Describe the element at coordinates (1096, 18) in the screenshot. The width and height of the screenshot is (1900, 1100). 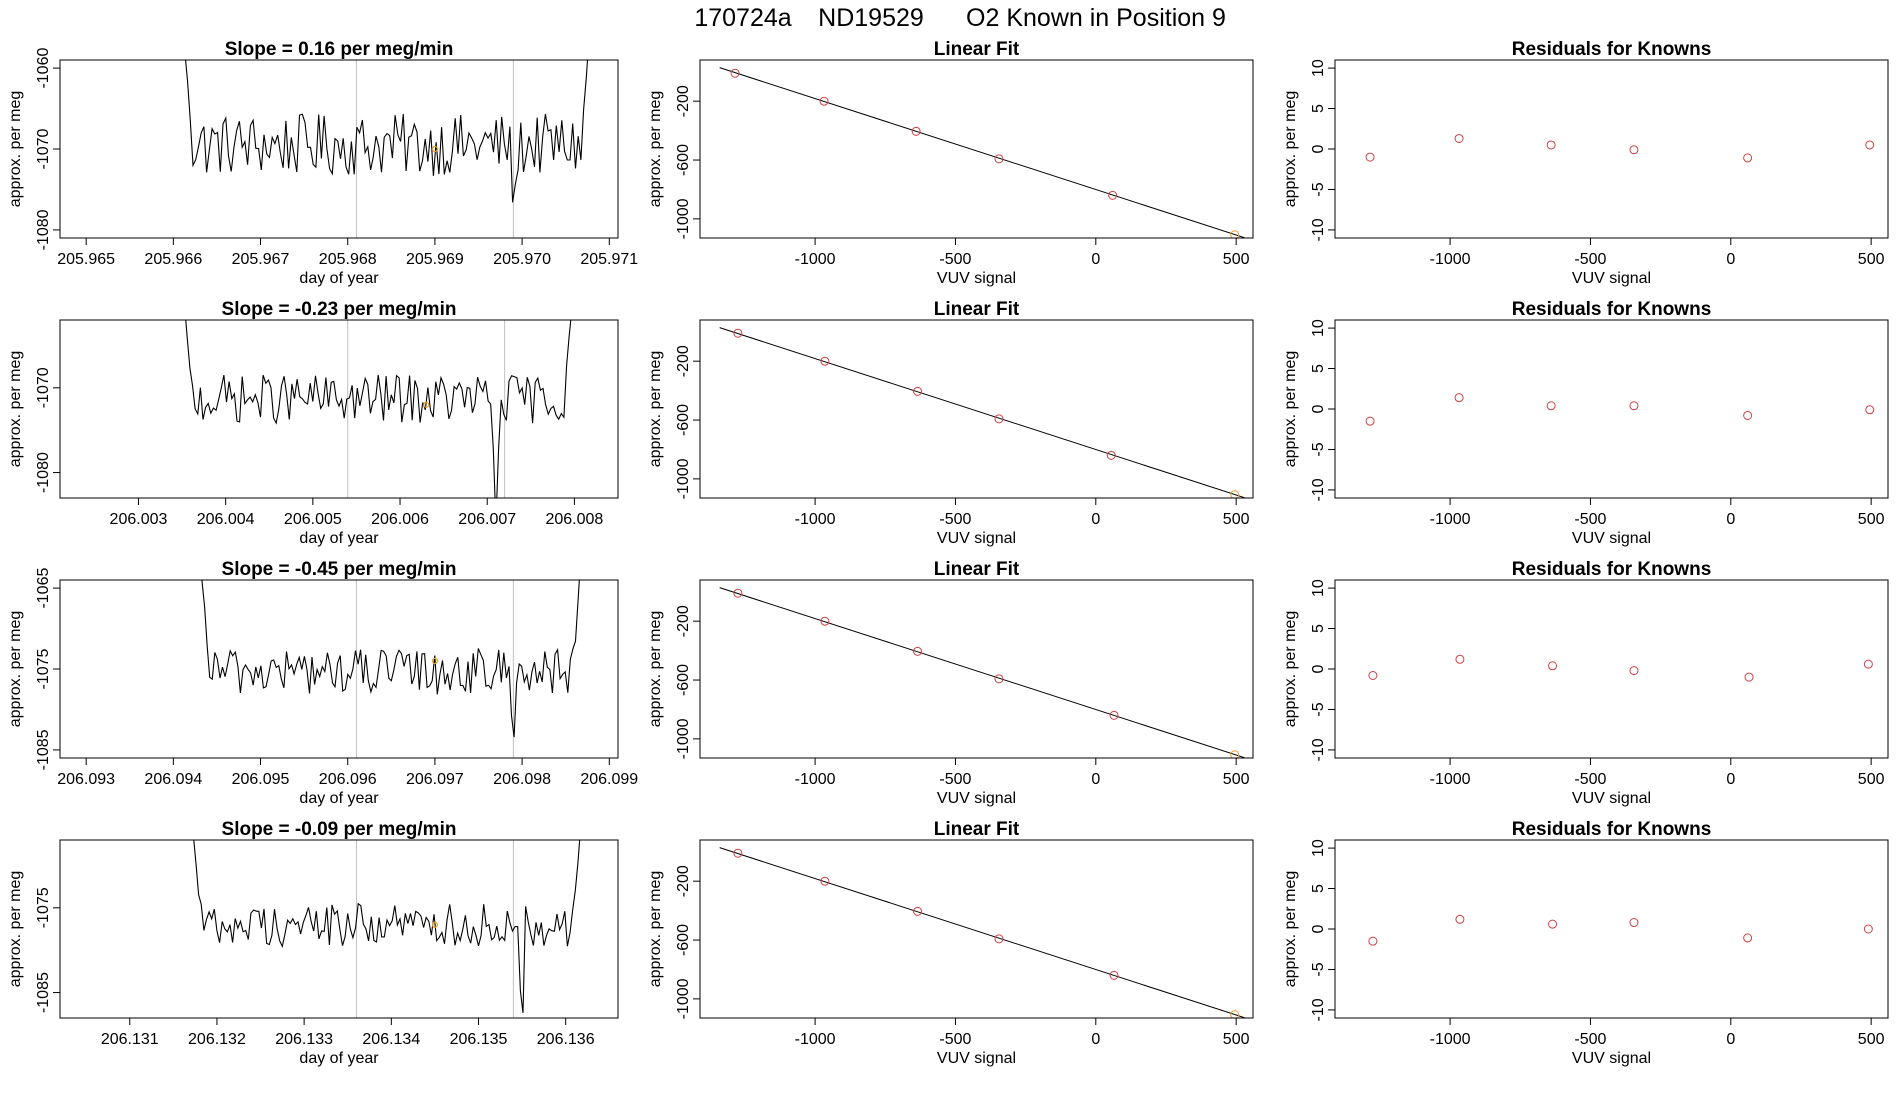
I see `super-title-known-position: O2 Known in Position 9` at that location.